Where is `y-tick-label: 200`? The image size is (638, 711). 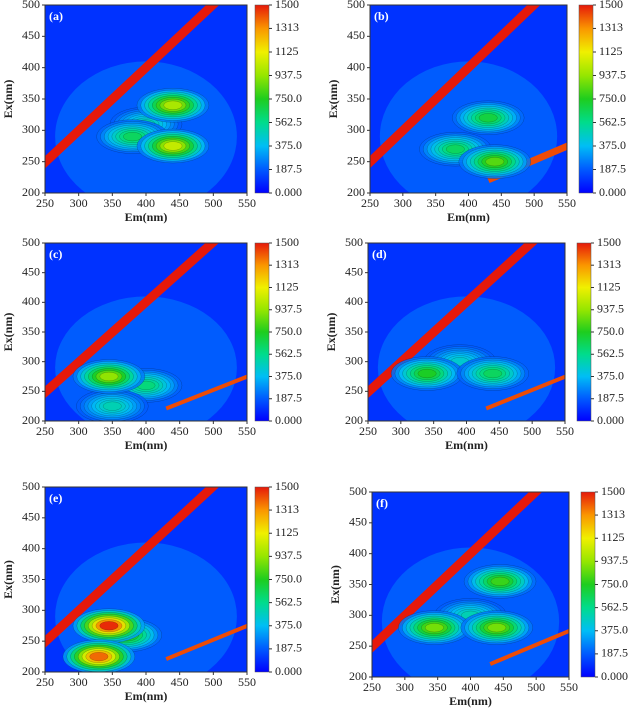 y-tick-label: 200 is located at coordinates (31, 671).